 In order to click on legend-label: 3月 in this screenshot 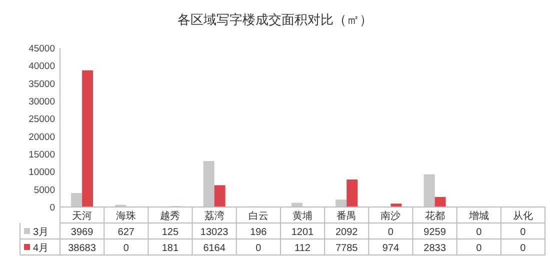, I will do `click(41, 232)`.